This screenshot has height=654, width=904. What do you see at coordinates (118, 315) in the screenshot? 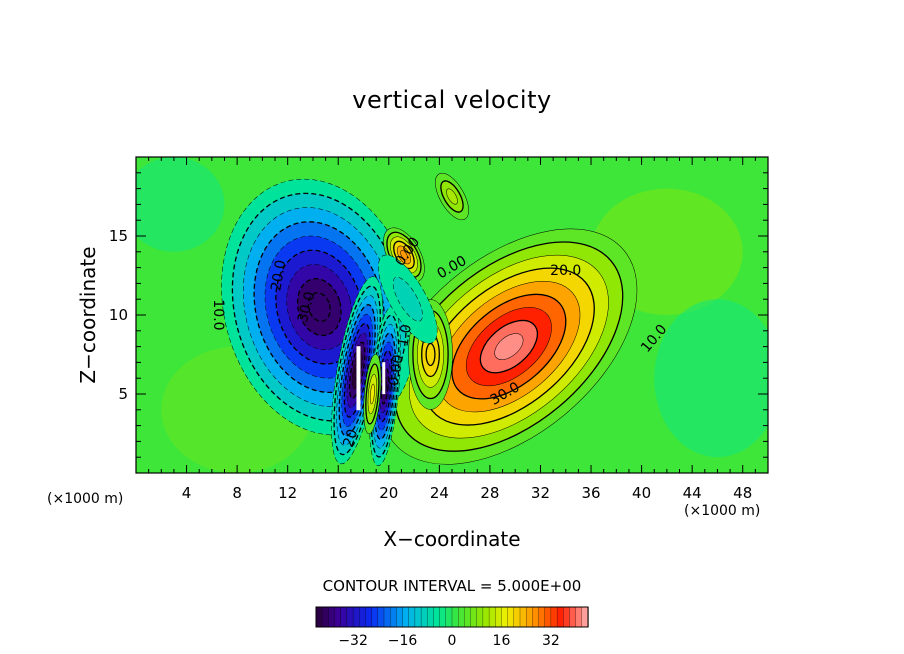
I see `y-tick-label: 10` at bounding box center [118, 315].